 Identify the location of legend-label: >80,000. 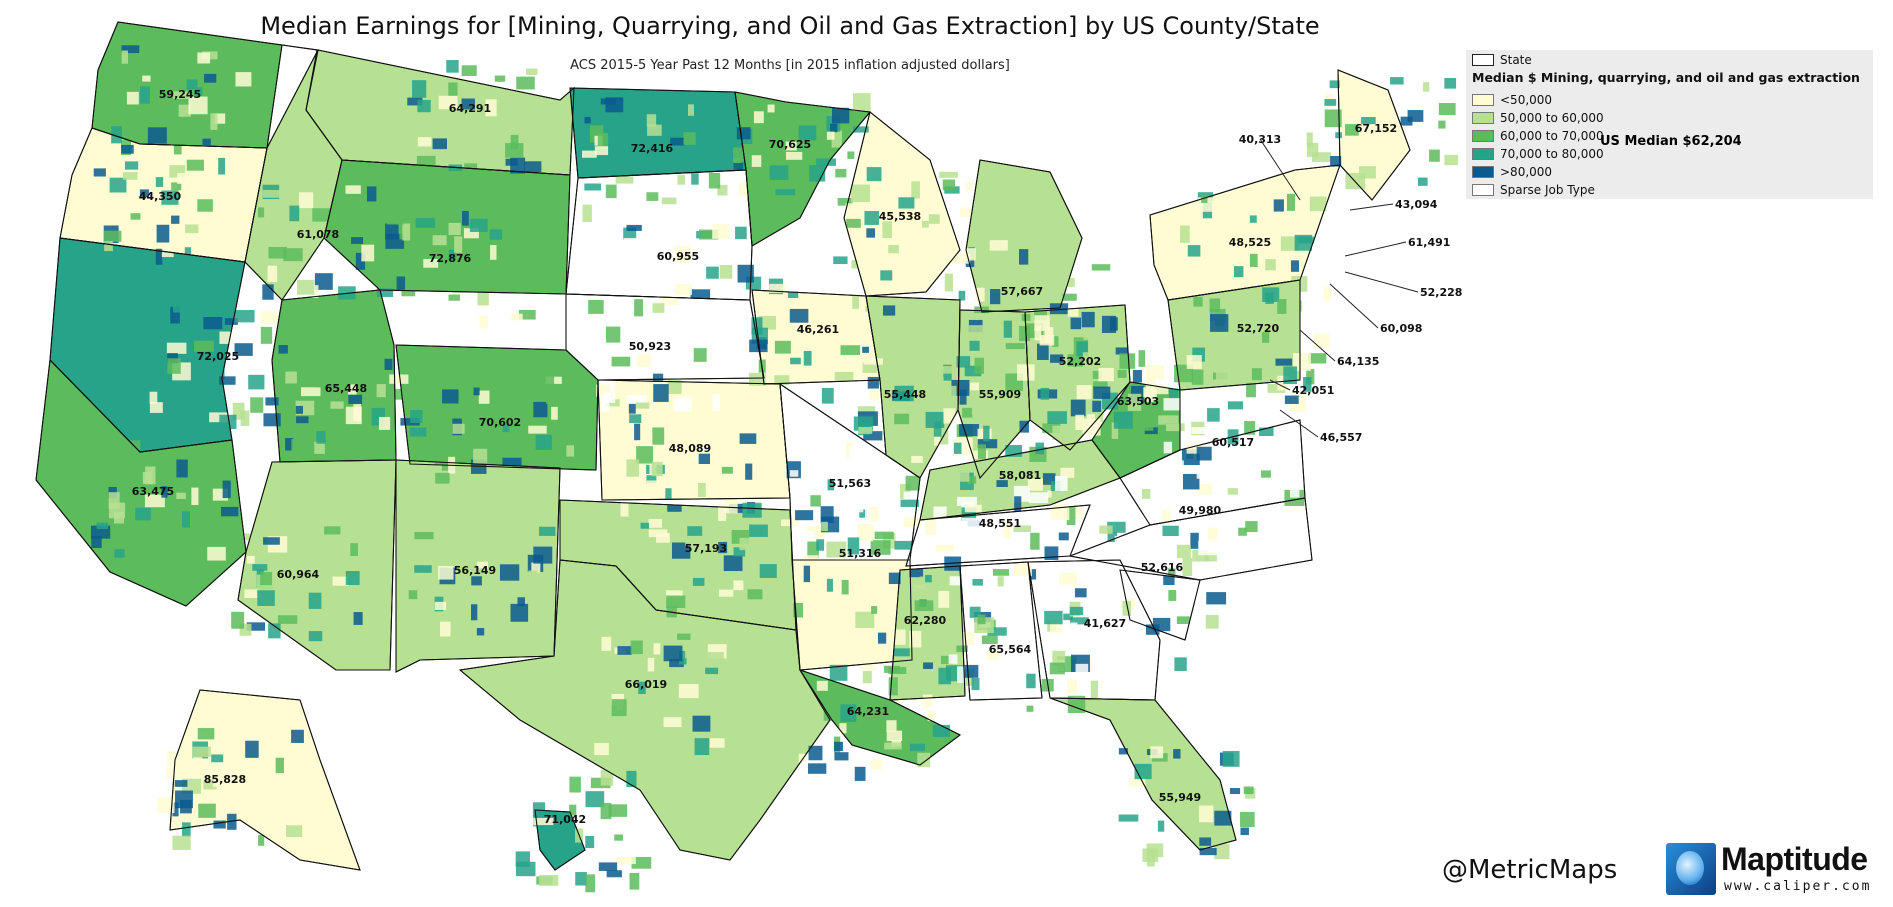
(1526, 172).